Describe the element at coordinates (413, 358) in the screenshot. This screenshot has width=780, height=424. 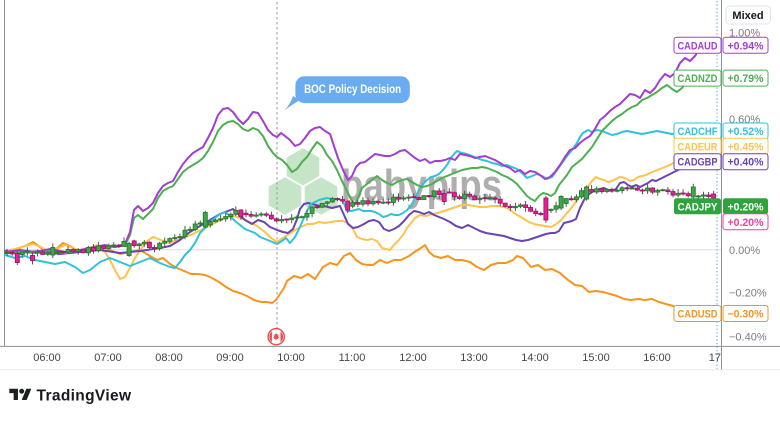
I see `svg-text: 12:00` at that location.